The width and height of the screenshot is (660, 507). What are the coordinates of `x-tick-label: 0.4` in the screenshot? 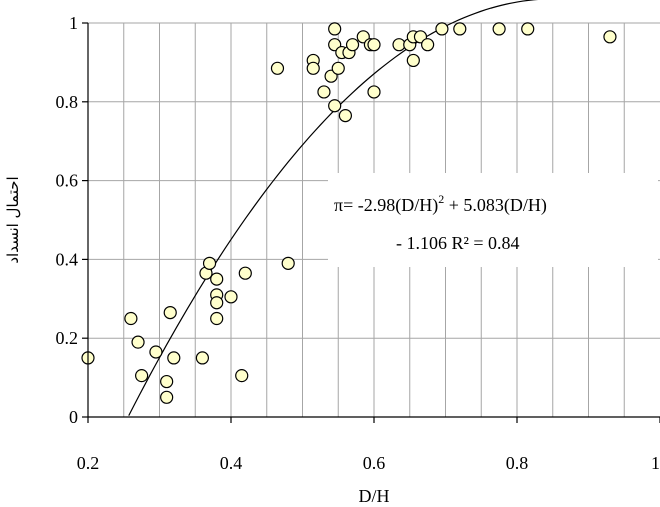 It's located at (231, 463).